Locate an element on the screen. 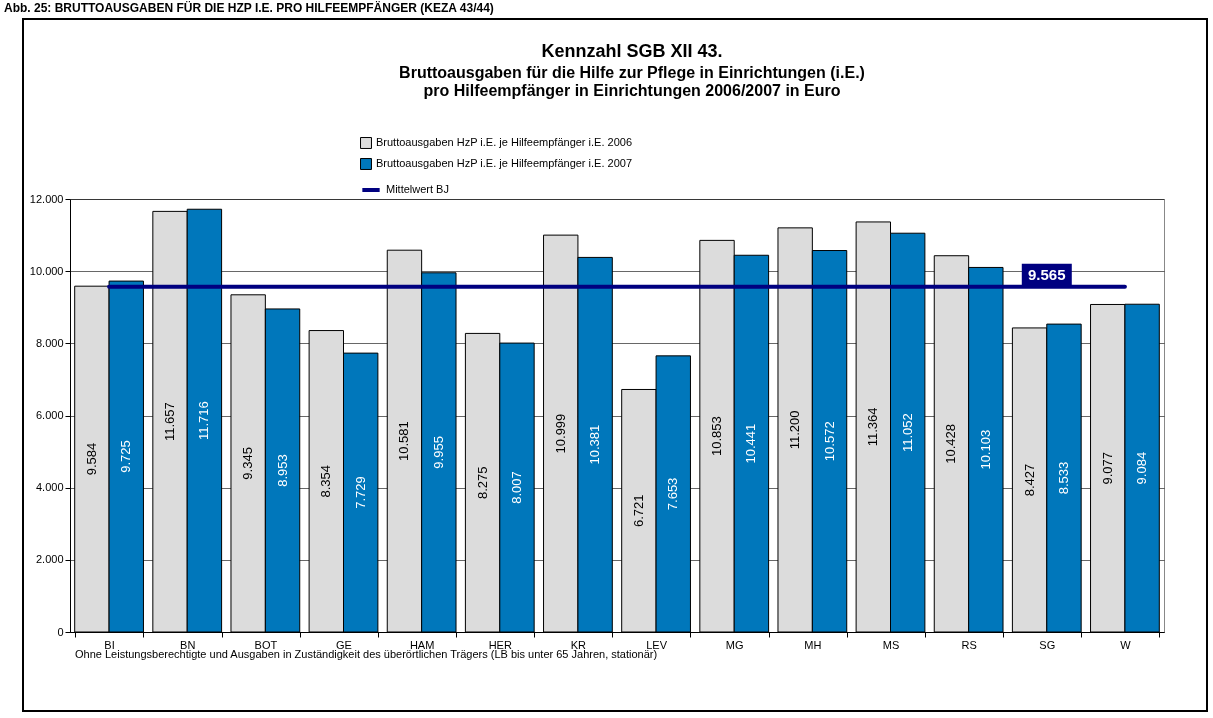  x-tick-label: GE is located at coordinates (344, 644).